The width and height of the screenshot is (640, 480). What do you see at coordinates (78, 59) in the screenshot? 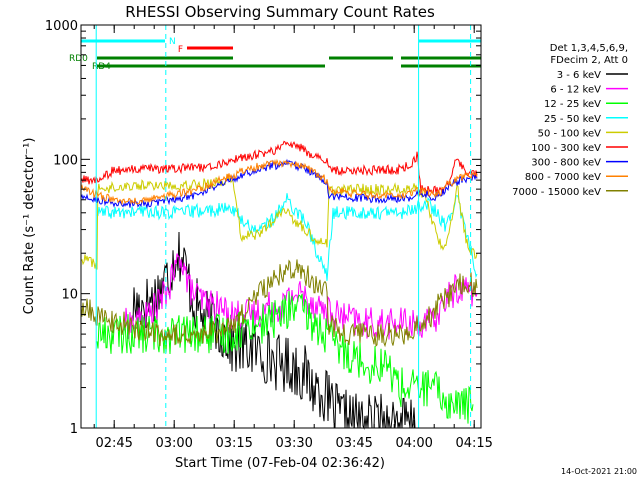
I see `flag-label-rd0: RD0` at bounding box center [78, 59].